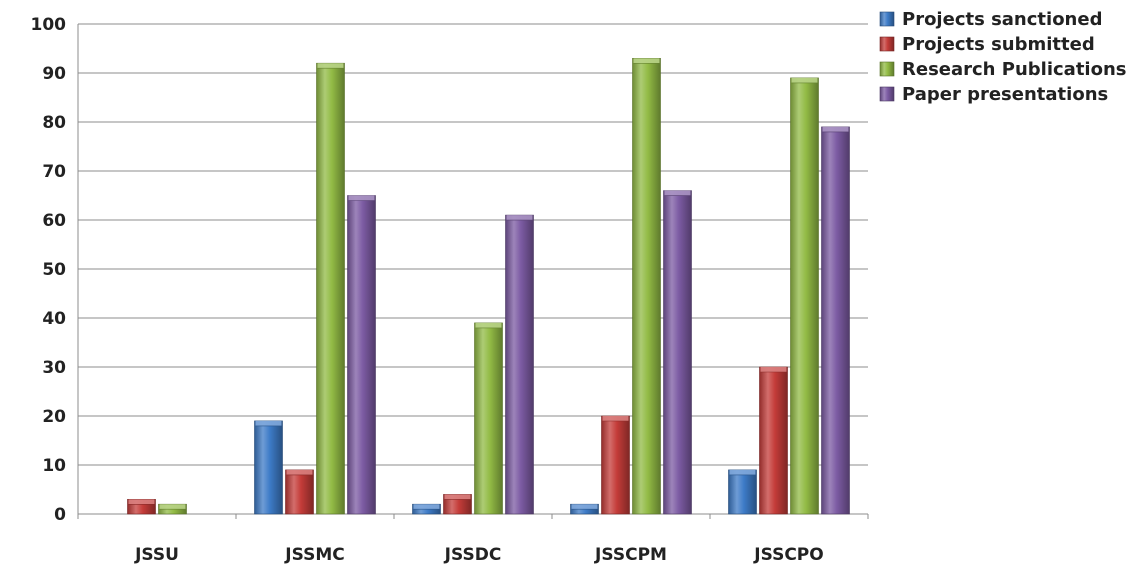  What do you see at coordinates (60, 515) in the screenshot?
I see `y-tick-label: 0` at bounding box center [60, 515].